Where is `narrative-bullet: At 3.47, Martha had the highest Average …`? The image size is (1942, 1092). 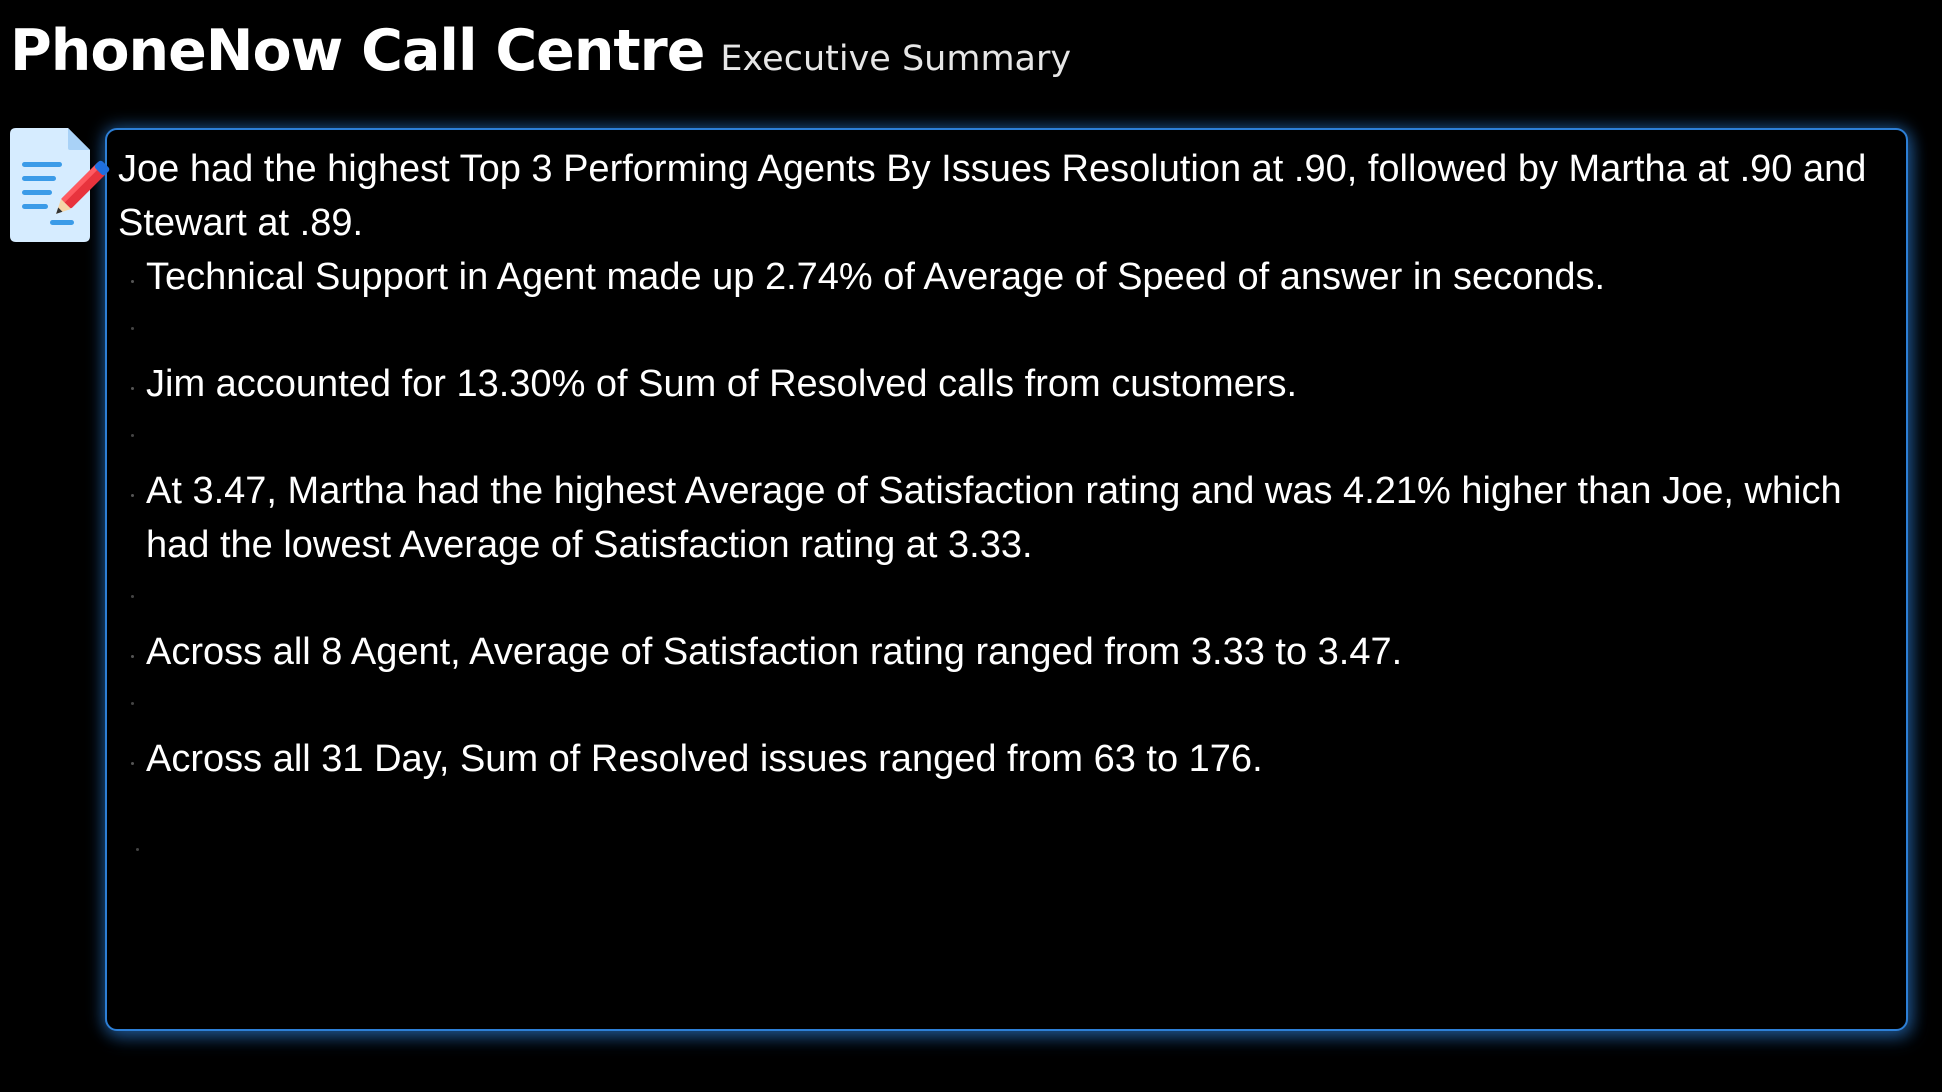
narrative-bullet: At 3.47, Martha had the highest Average … is located at coordinates (1009, 531).